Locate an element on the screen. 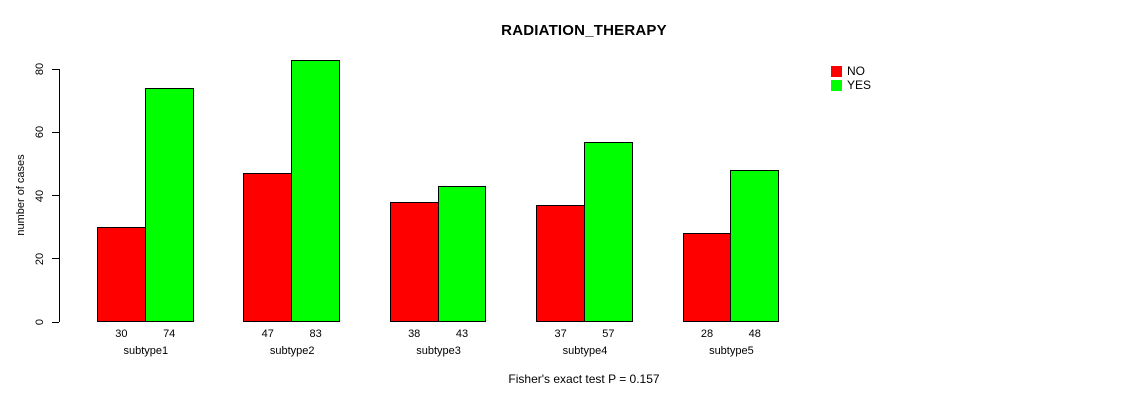  legend-item-no: NO is located at coordinates (851, 71).